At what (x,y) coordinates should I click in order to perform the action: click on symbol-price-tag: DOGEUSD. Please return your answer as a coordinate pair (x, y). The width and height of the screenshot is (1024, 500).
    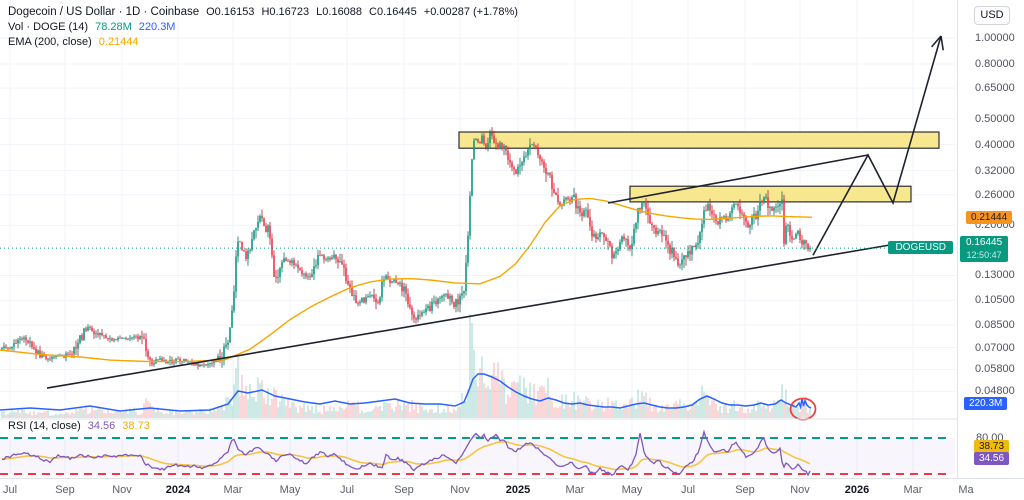
    Looking at the image, I should click on (920, 247).